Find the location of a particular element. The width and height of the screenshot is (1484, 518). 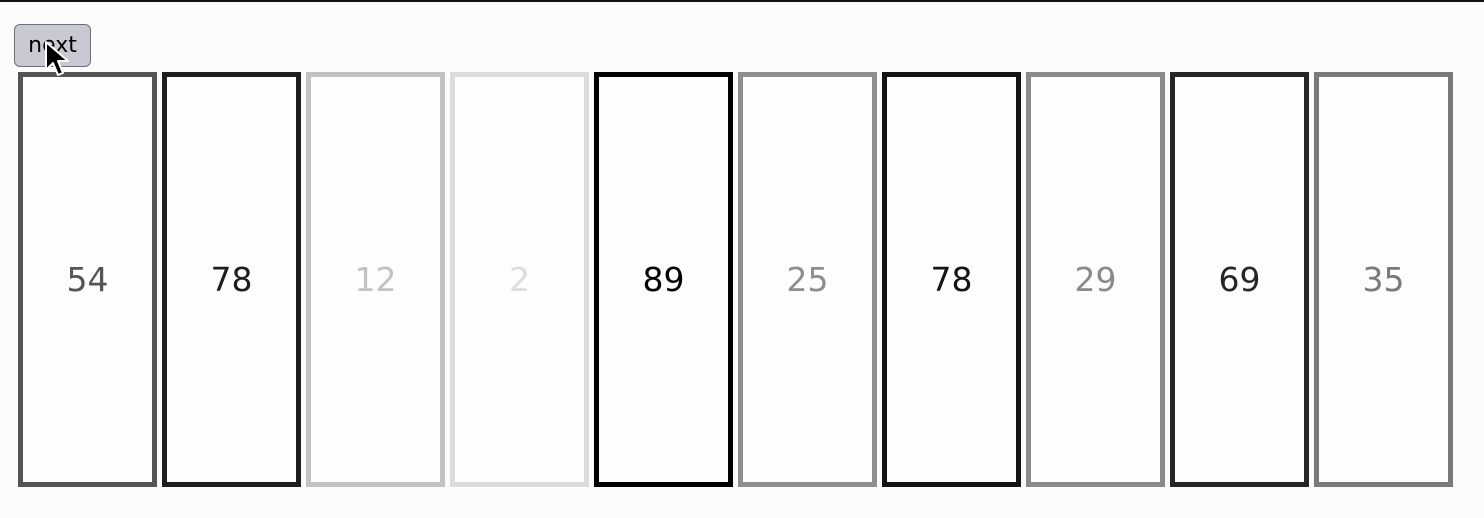

card-8: 29 is located at coordinates (1095, 279).